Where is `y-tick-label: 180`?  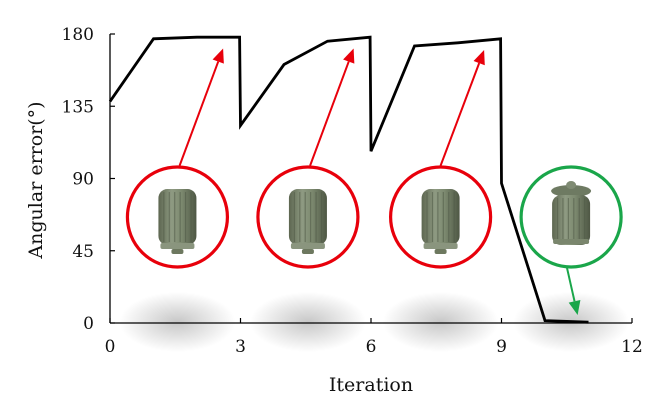
y-tick-label: 180 is located at coordinates (78, 35).